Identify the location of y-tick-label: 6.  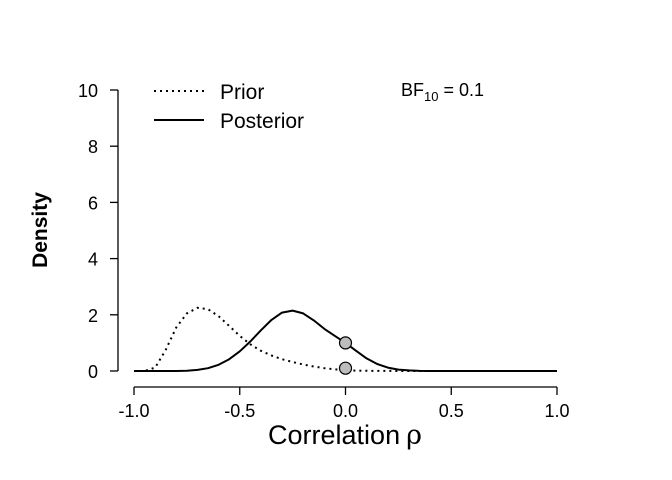
(93, 203).